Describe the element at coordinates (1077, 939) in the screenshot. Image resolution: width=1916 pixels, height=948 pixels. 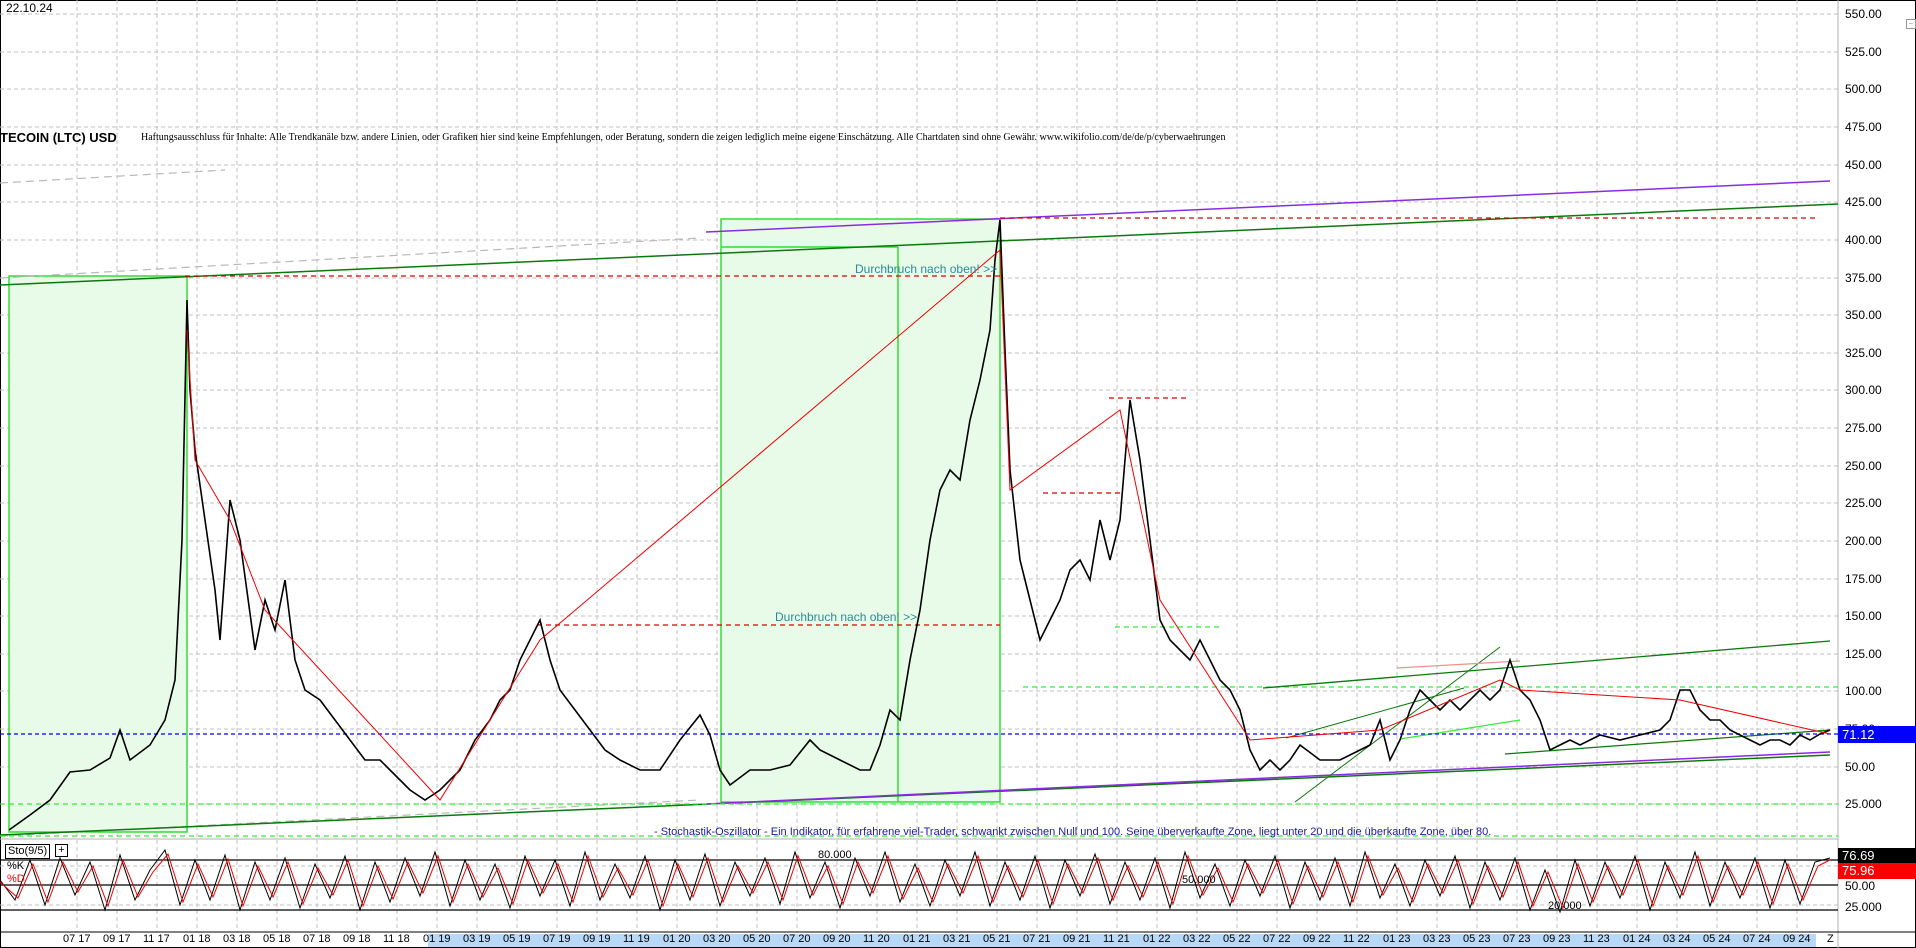
I see `time-tick: 09 21` at that location.